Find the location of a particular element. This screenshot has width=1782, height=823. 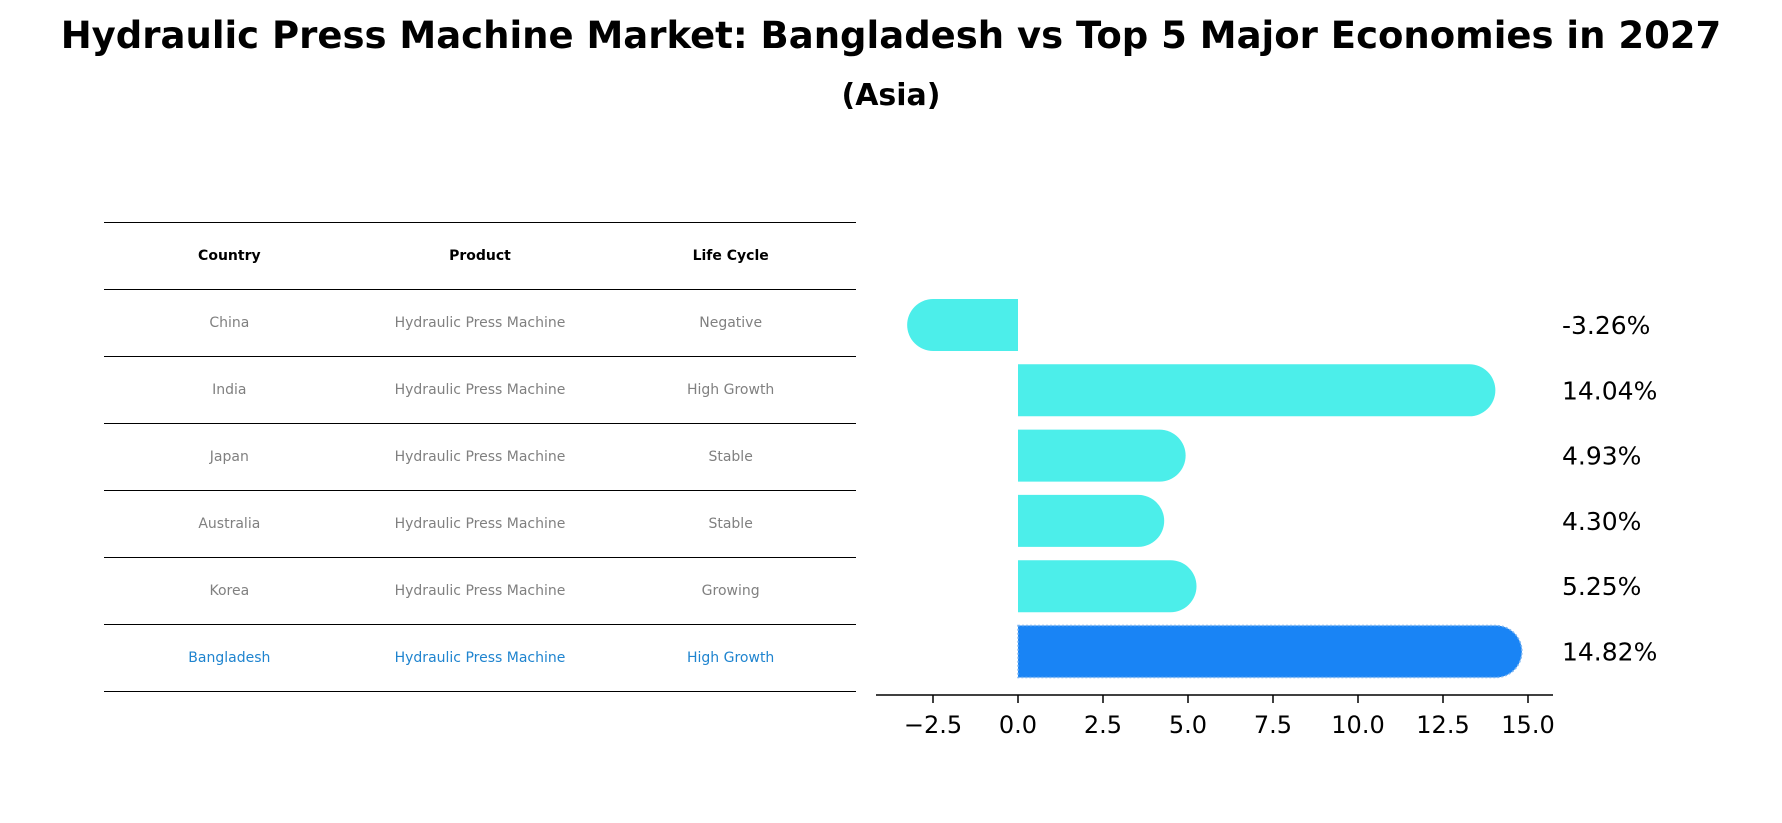

column-header-product: Product is located at coordinates (480, 256).